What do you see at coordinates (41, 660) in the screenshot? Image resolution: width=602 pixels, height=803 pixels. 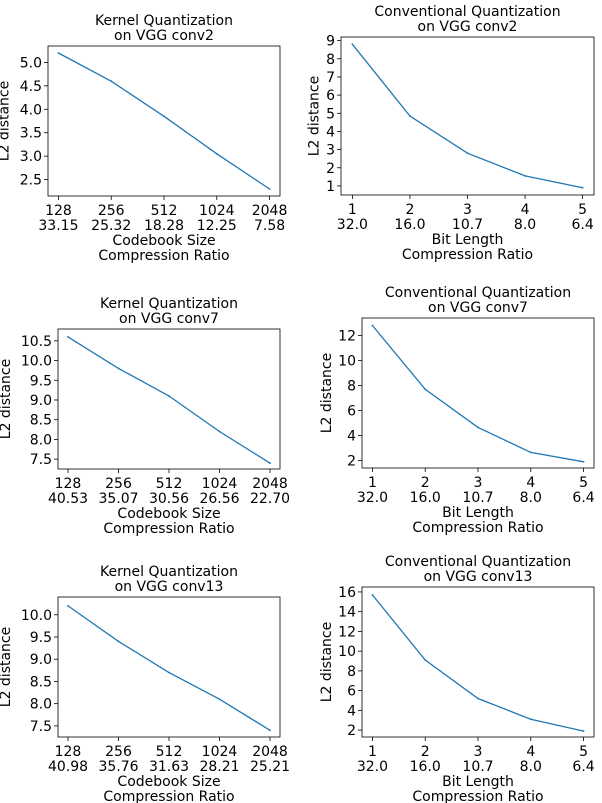 I see `y-tick-label: 9.0` at bounding box center [41, 660].